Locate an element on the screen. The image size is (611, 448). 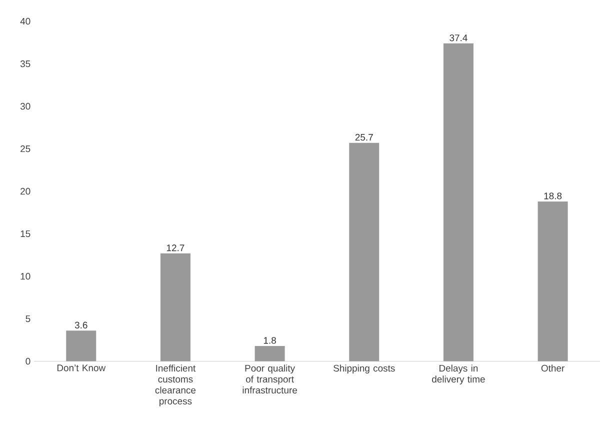
y-tick-label: 30 is located at coordinates (25, 106).